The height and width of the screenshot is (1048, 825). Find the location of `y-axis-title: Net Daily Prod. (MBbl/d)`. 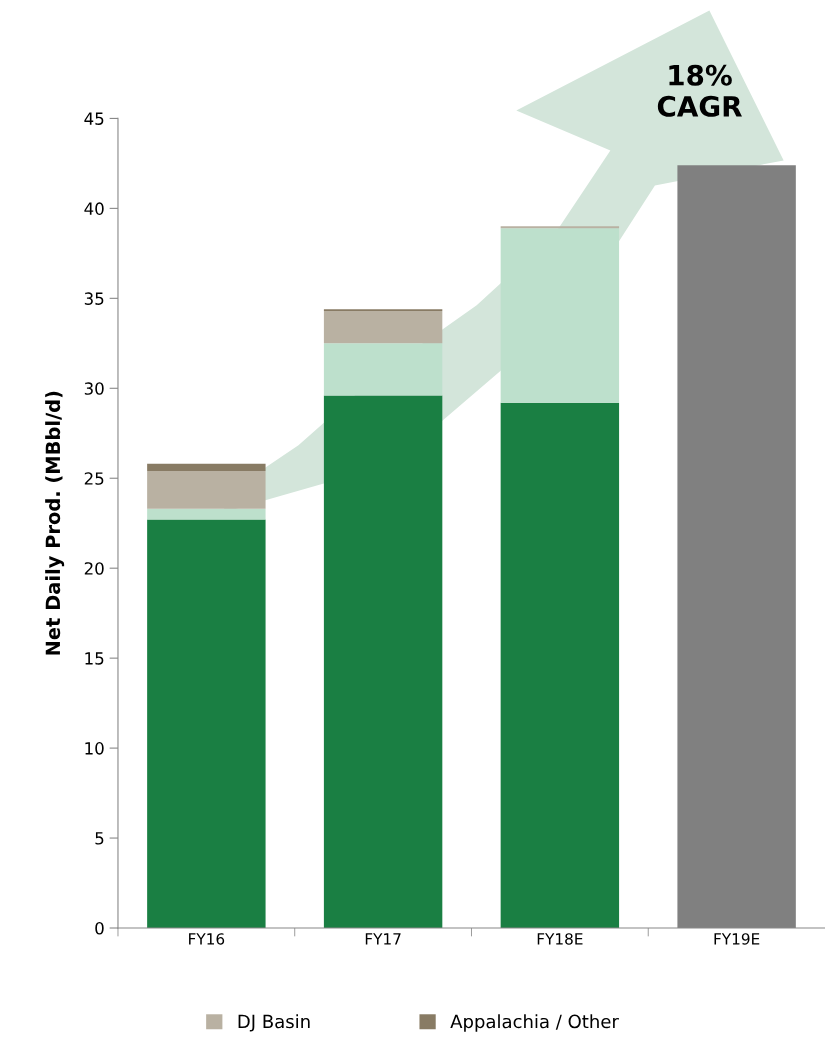

y-axis-title: Net Daily Prod. (MBbl/d) is located at coordinates (55, 523).